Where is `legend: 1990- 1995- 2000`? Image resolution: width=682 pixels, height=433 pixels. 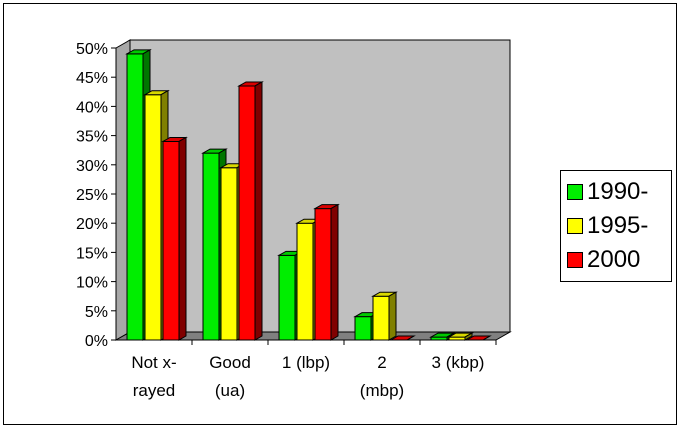
legend: 1990- 1995- 2000 is located at coordinates (616, 226).